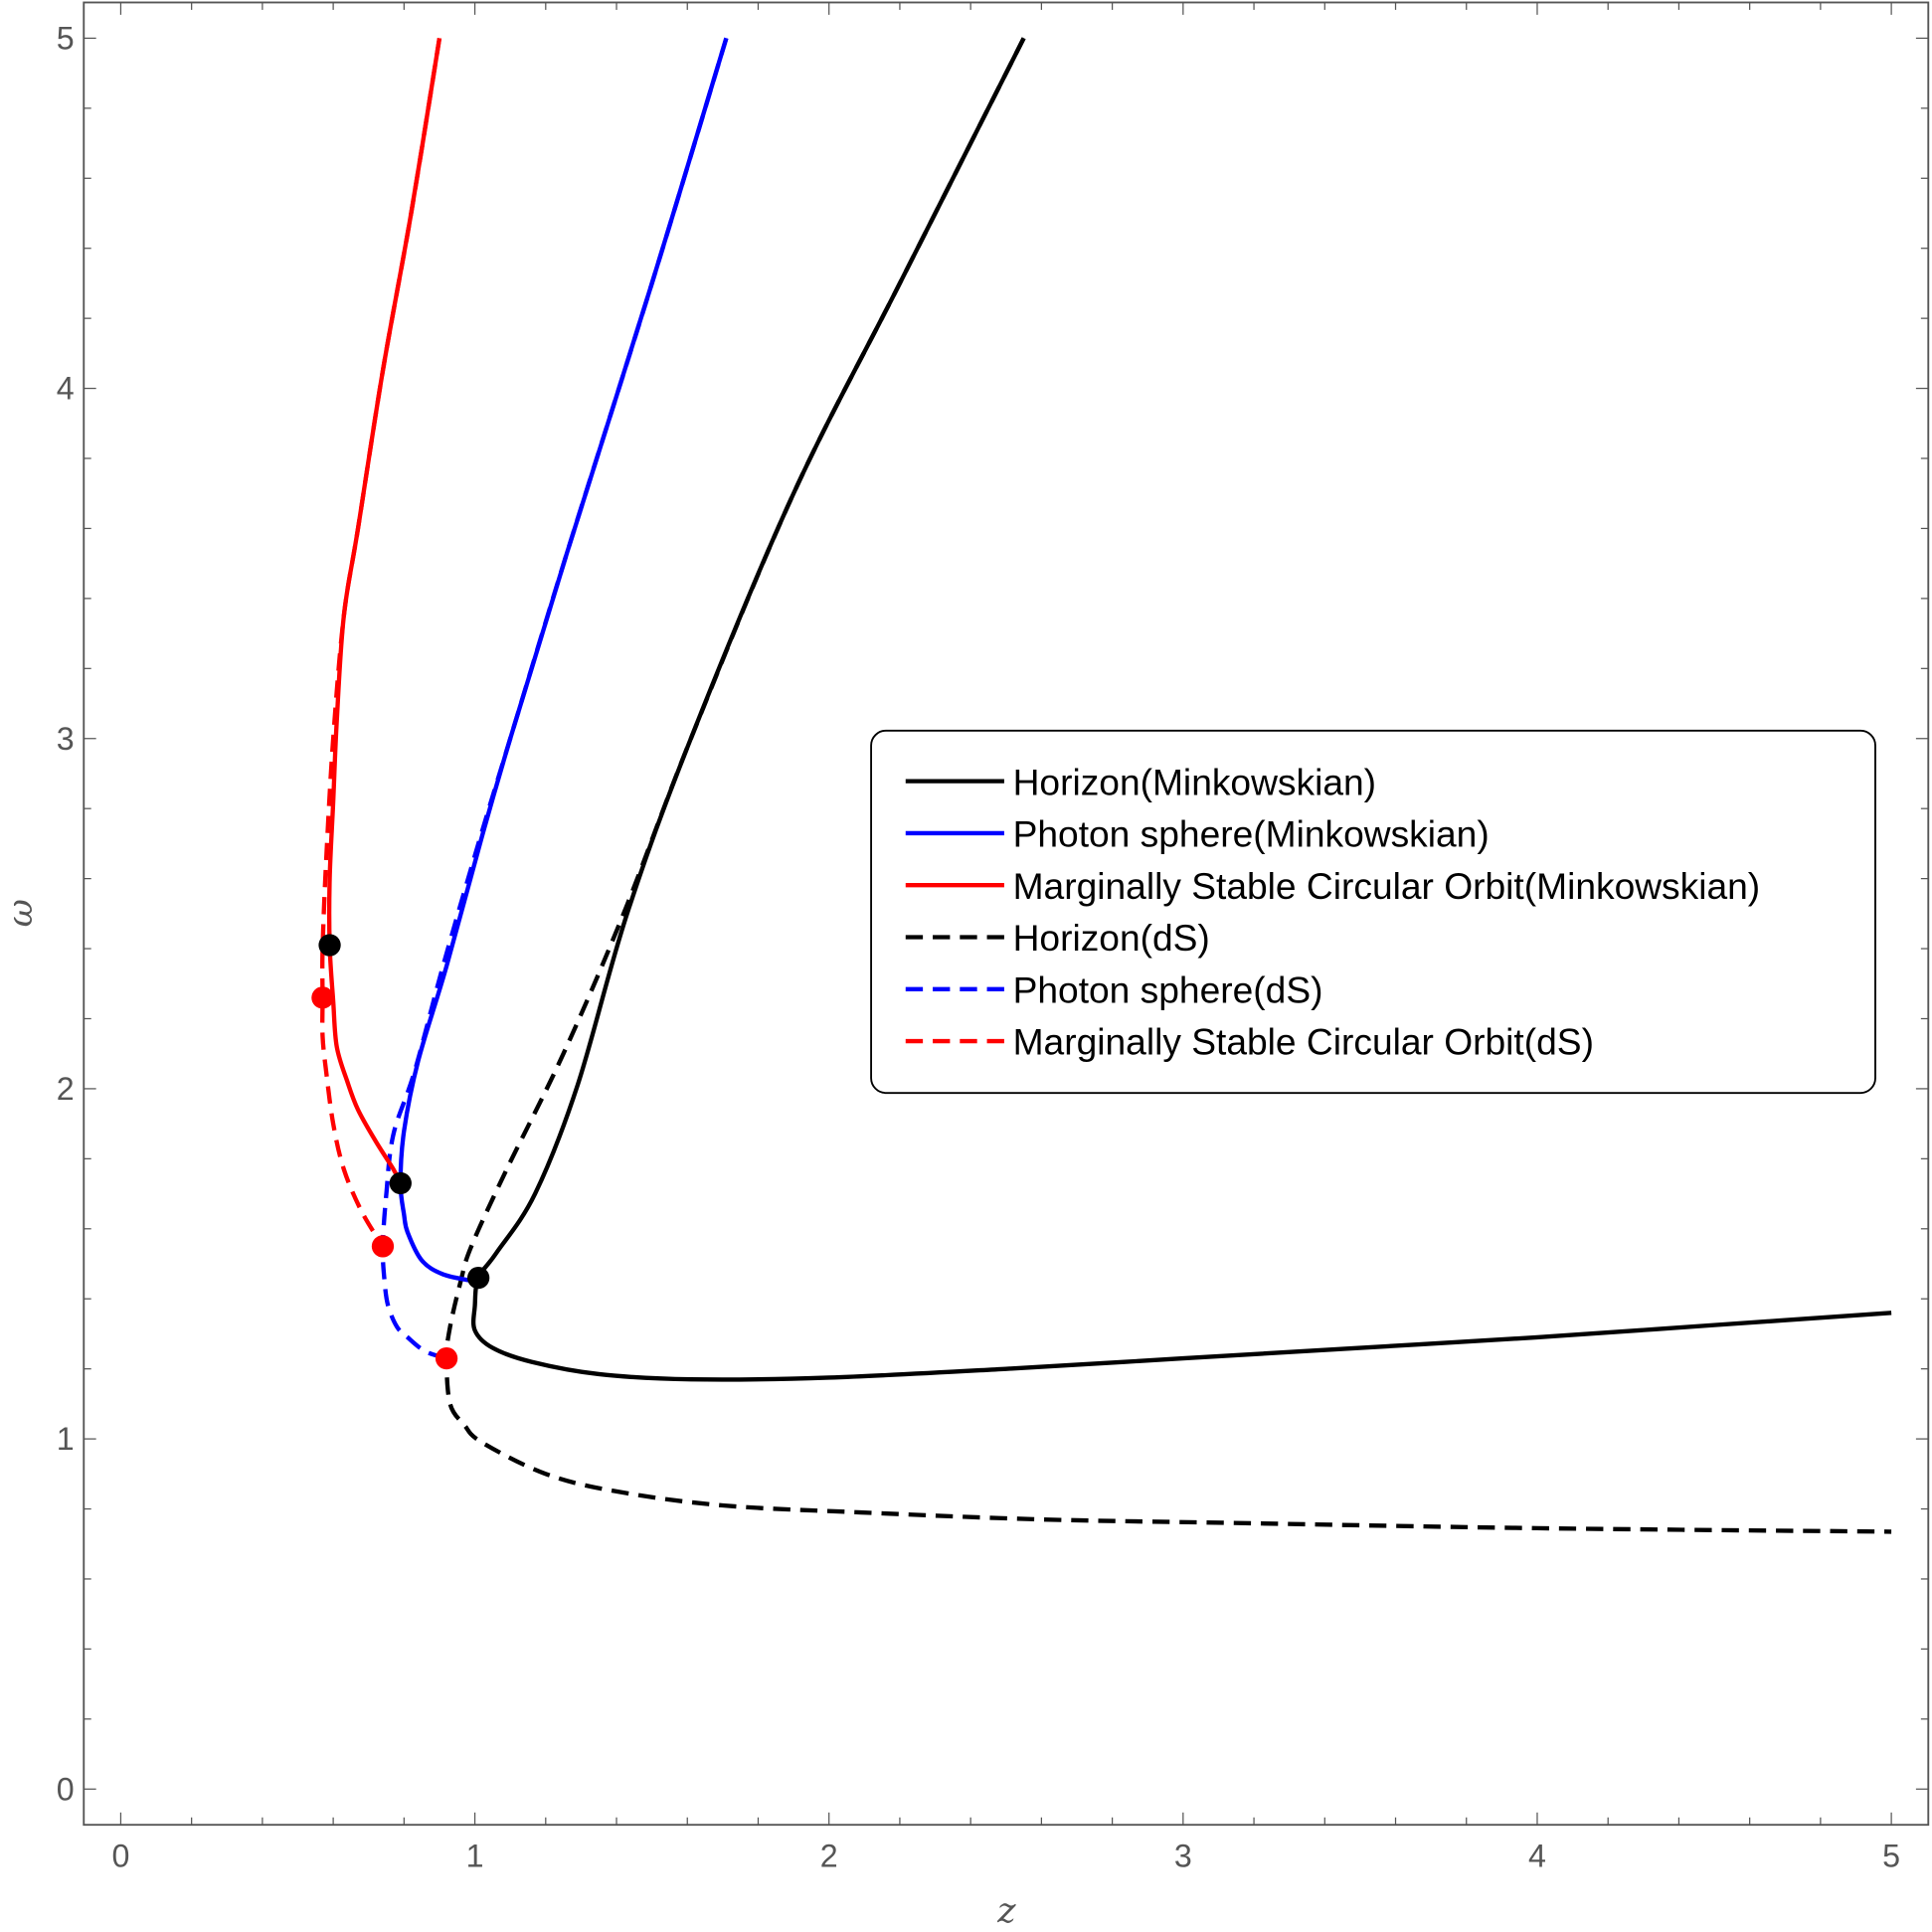 This screenshot has width=1932, height=1932. Describe the element at coordinates (829, 1855) in the screenshot. I see `x-tick-label: 2` at that location.